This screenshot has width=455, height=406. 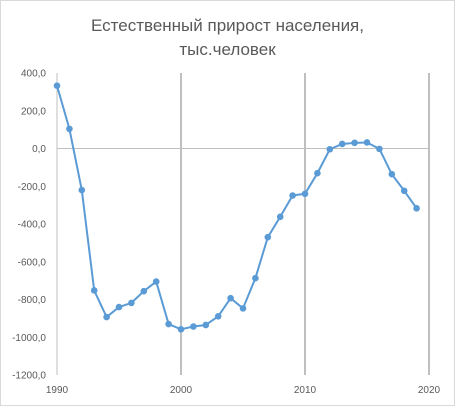 I want to click on chart-title-line-2: тыс.человек, so click(x=227, y=49).